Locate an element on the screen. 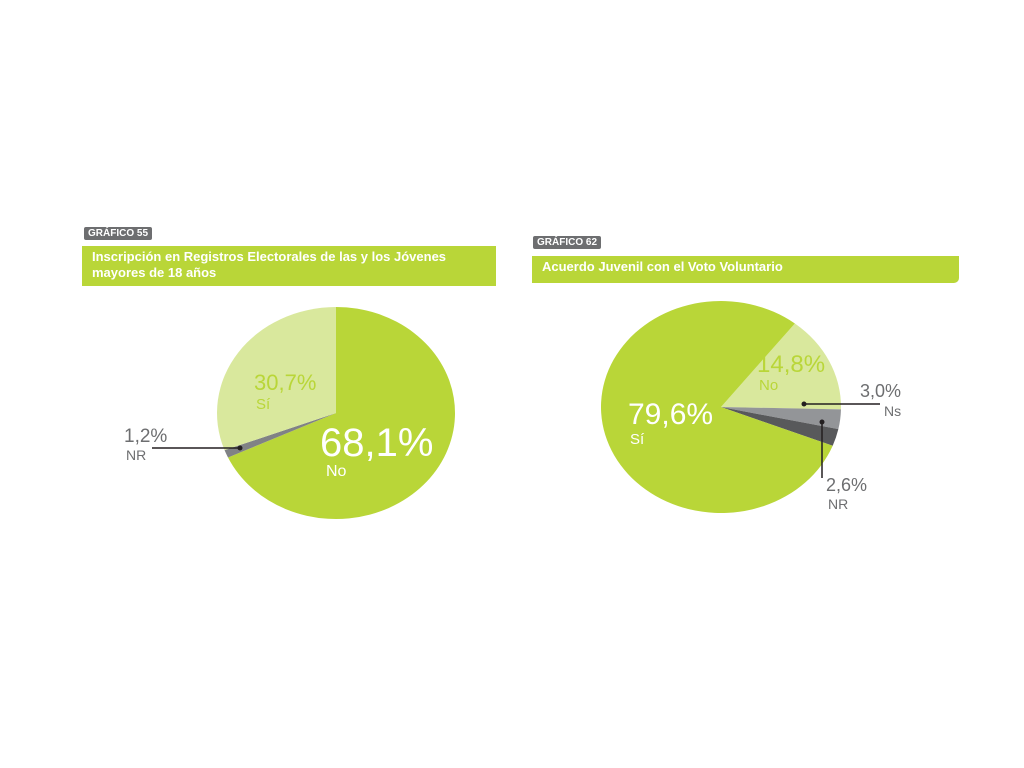  slice-value-label-nr: 1,2% is located at coordinates (145, 436).